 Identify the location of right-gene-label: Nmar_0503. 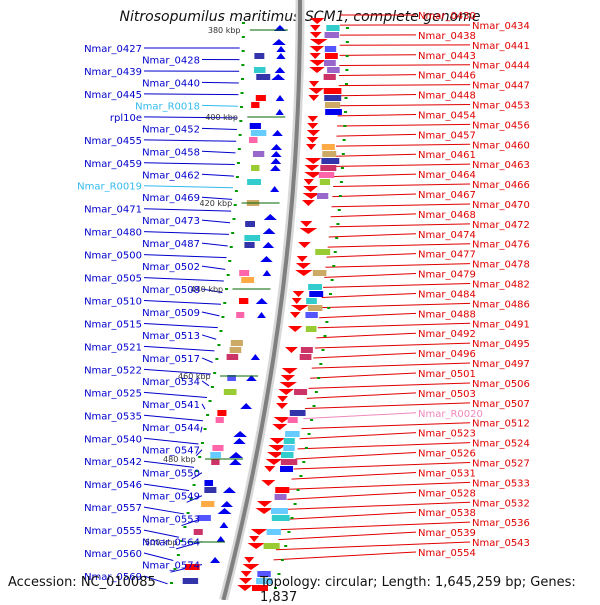
(447, 394).